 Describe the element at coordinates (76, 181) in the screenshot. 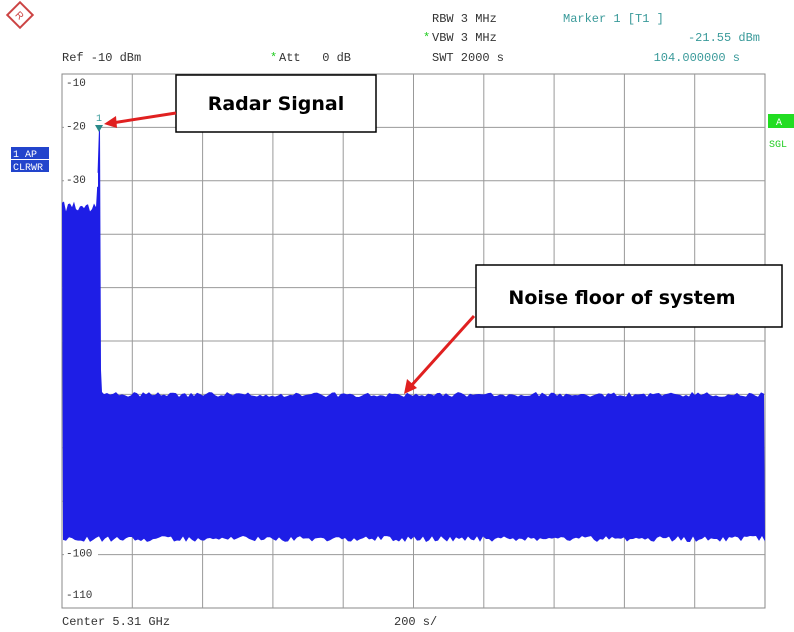

I see `y-label: -30` at that location.